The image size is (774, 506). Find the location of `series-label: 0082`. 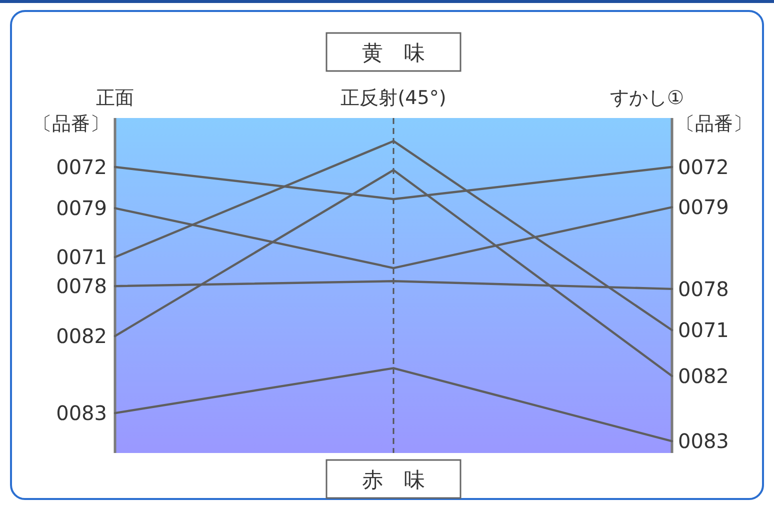

series-label: 0082 is located at coordinates (703, 376).